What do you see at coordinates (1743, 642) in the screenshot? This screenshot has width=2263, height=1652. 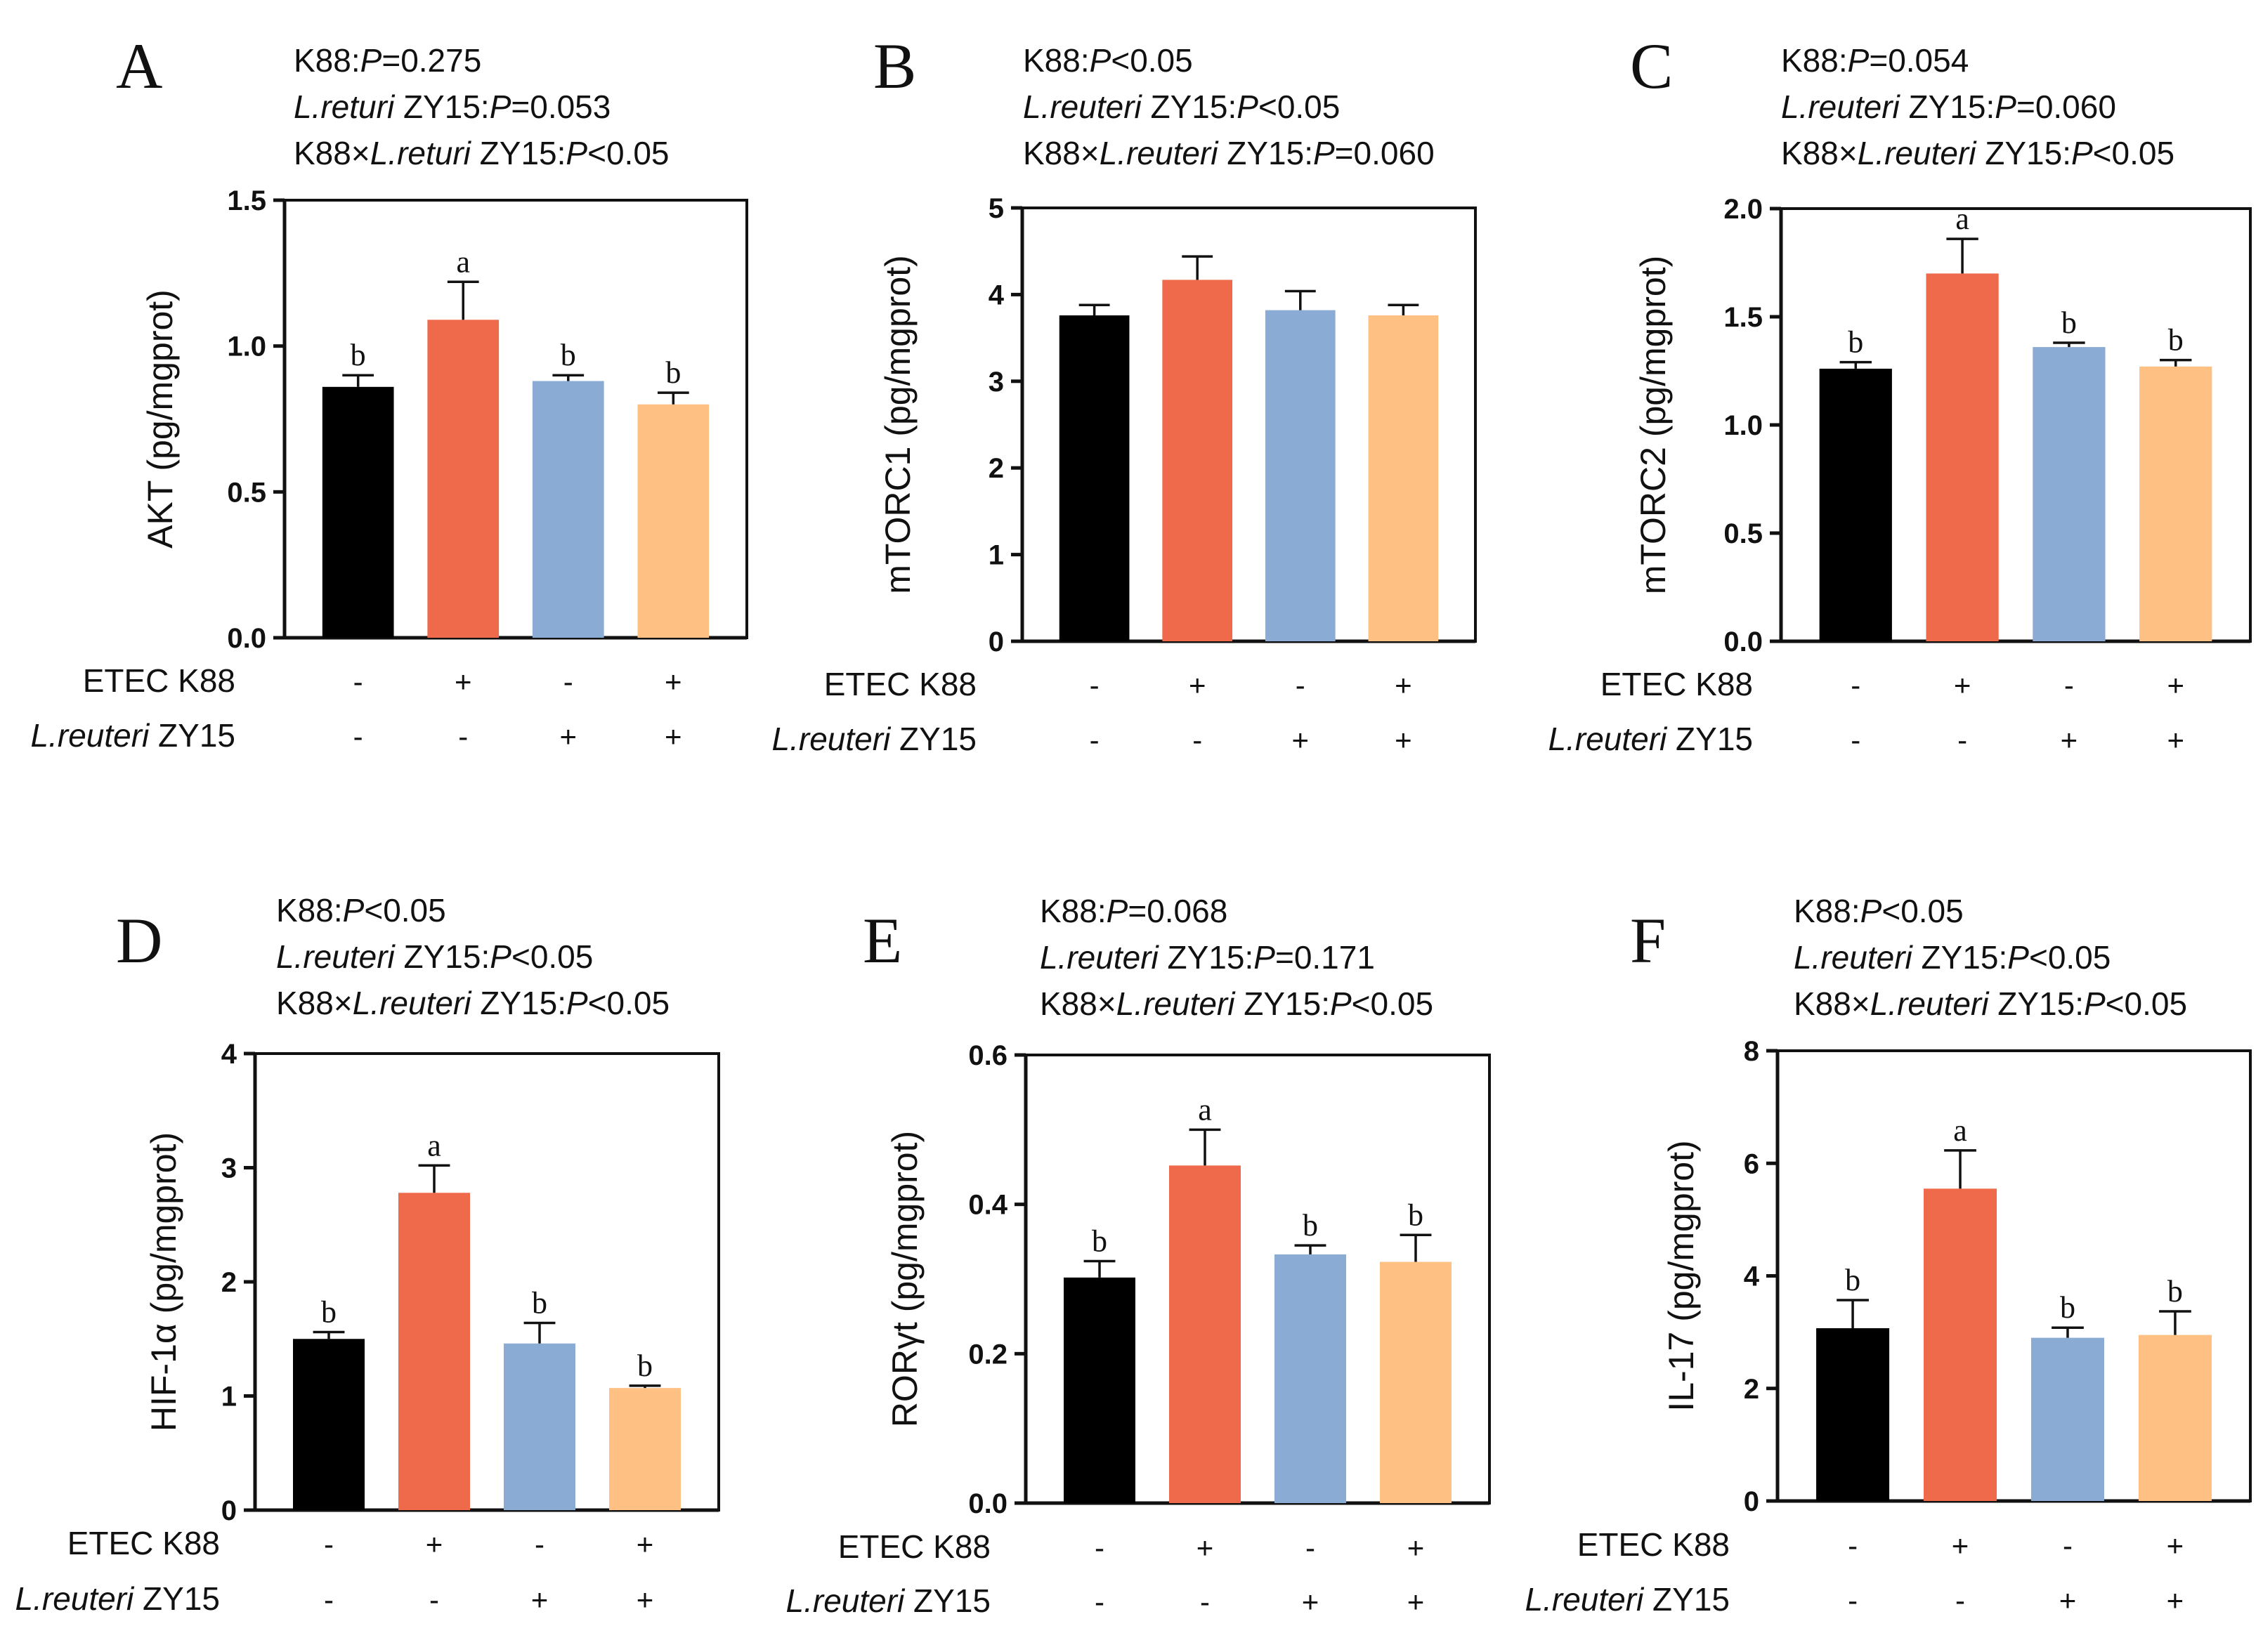 I see `y-tick-label: 0.0` at bounding box center [1743, 642].